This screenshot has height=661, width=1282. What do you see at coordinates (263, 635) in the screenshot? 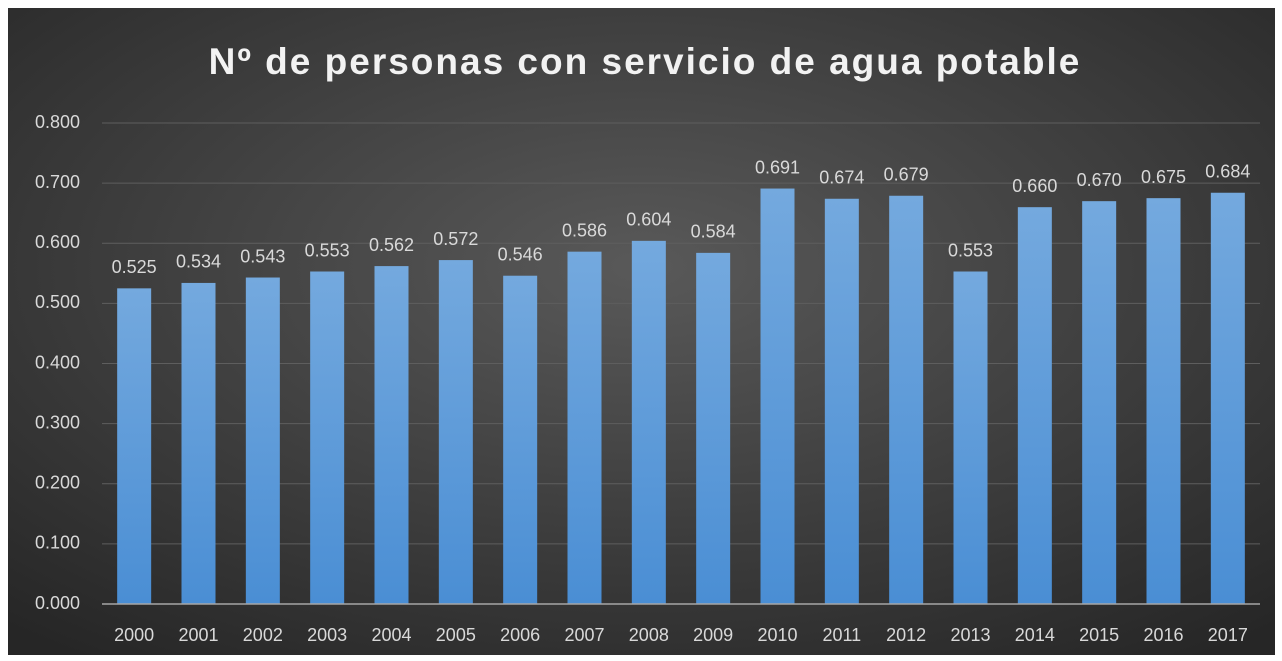
I see `x-tick-label: 2002` at bounding box center [263, 635].